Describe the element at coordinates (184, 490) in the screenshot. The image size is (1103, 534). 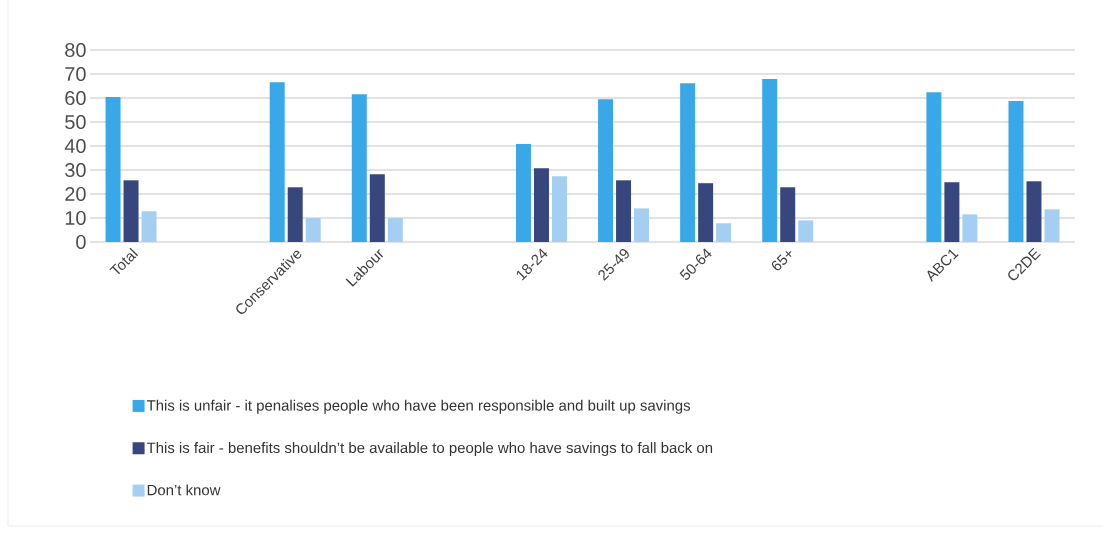
I see `legend-label: Don’t know` at that location.